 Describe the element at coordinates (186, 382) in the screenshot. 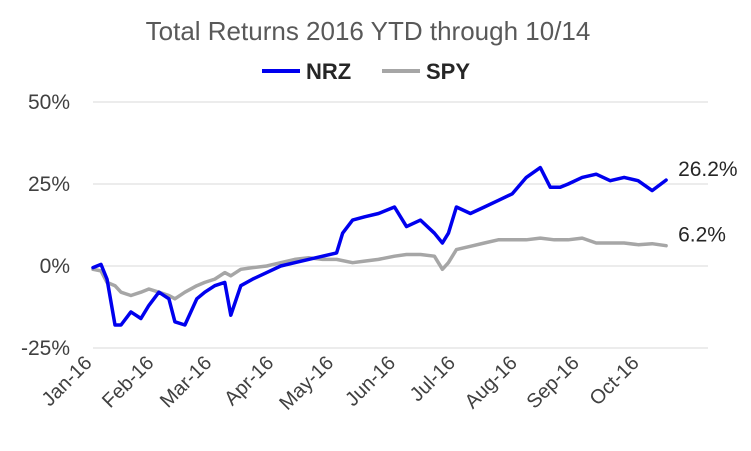

I see `x-tick-label: Mar-16` at that location.